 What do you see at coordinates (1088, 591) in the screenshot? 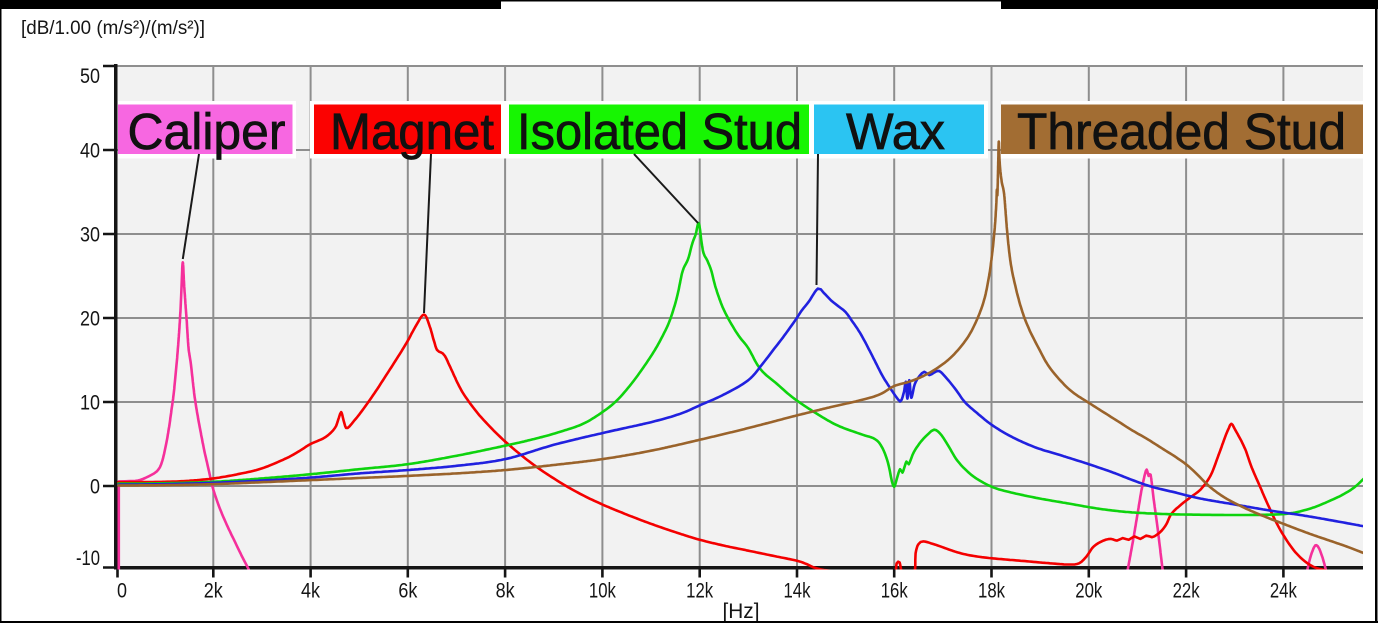
I see `svg-text: 20k` at bounding box center [1088, 591].